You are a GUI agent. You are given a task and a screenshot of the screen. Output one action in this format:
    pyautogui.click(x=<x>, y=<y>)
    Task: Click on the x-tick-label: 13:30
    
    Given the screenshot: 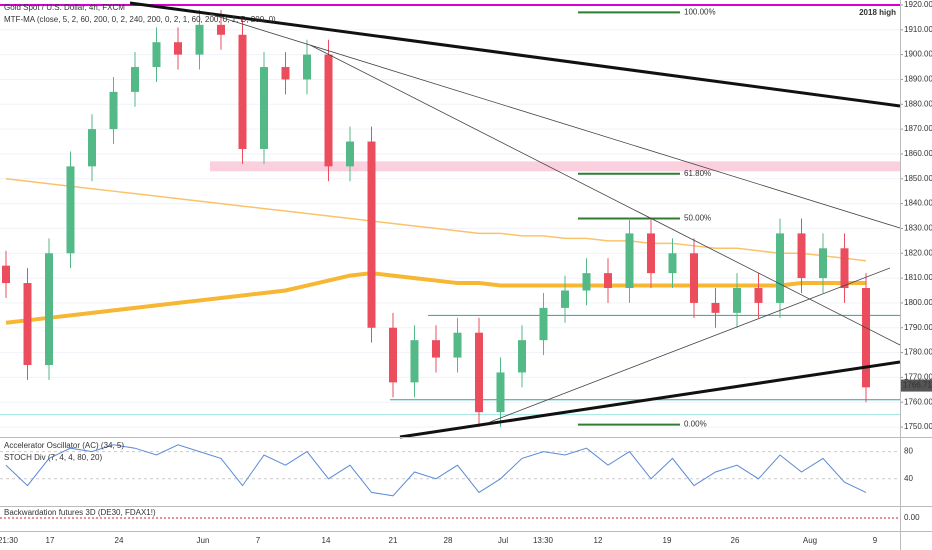 What is the action you would take?
    pyautogui.click(x=543, y=540)
    